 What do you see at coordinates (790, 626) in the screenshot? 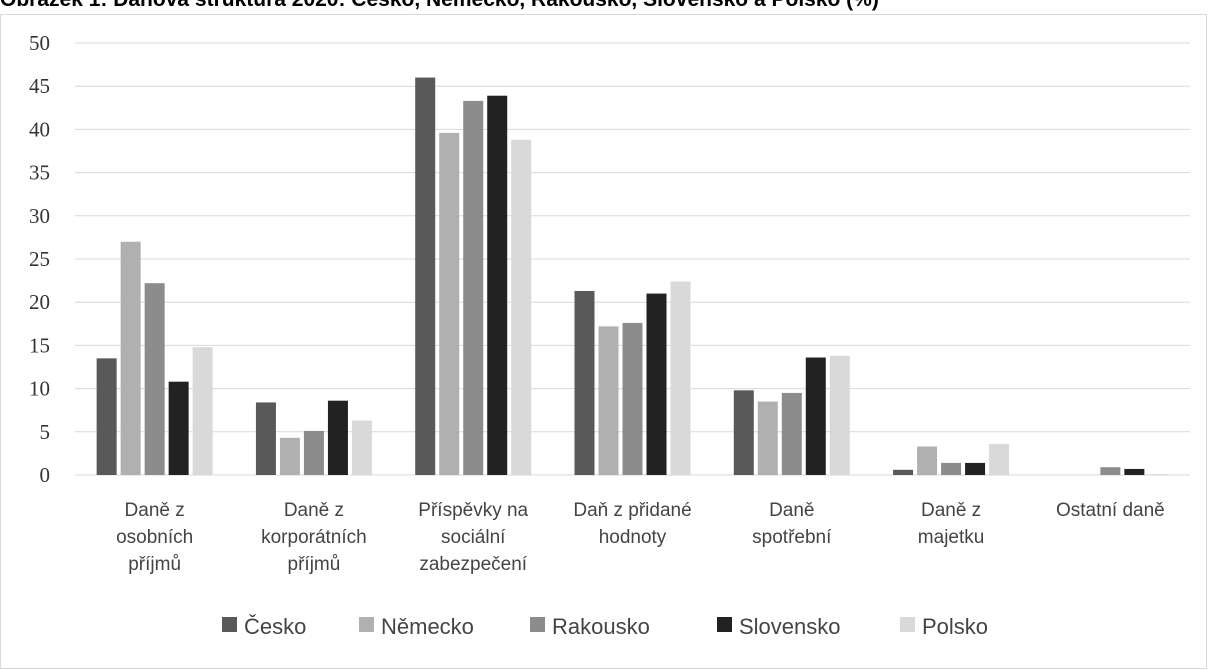
I see `legend-label: Slovensko` at bounding box center [790, 626].